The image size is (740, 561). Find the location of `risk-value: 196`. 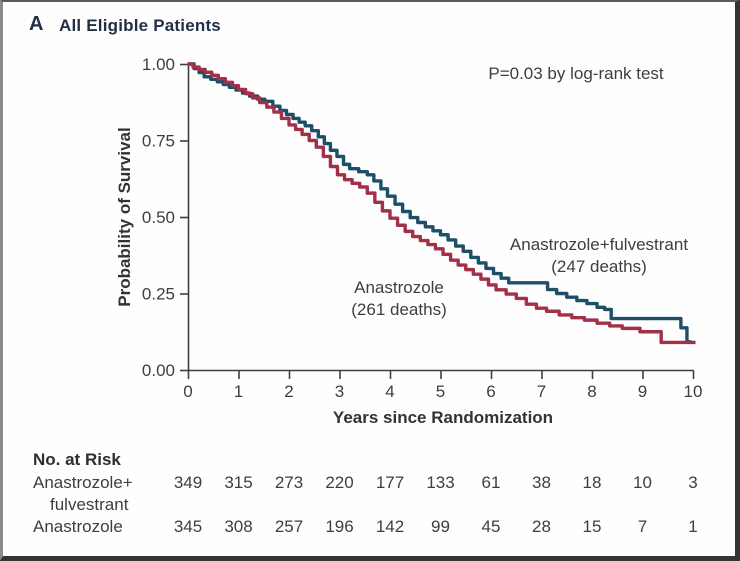

risk-value: 196 is located at coordinates (339, 526).